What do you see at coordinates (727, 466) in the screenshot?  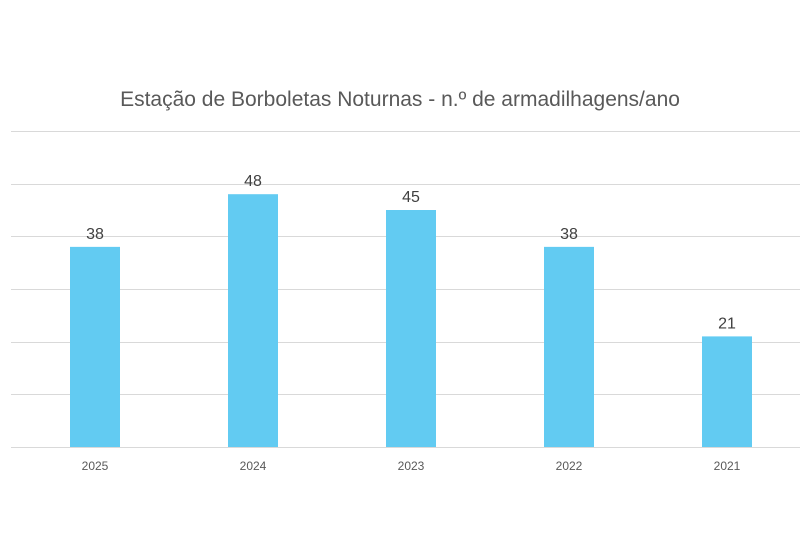 I see `x-tick-label-2021: 2021` at bounding box center [727, 466].